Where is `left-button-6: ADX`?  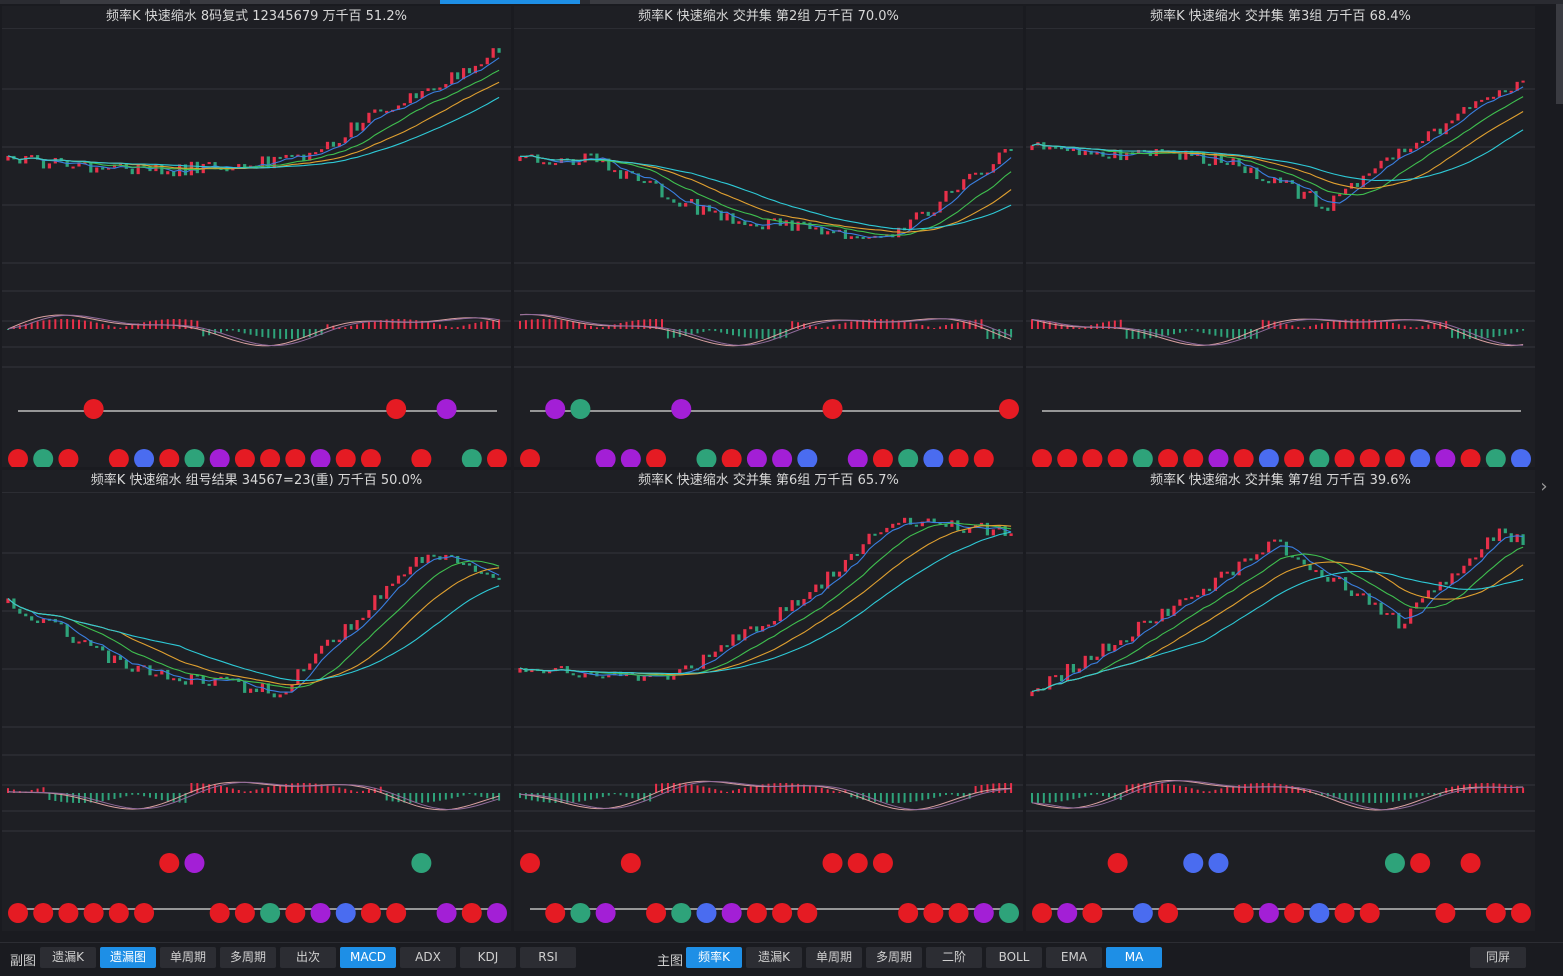 left-button-6: ADX is located at coordinates (428, 957).